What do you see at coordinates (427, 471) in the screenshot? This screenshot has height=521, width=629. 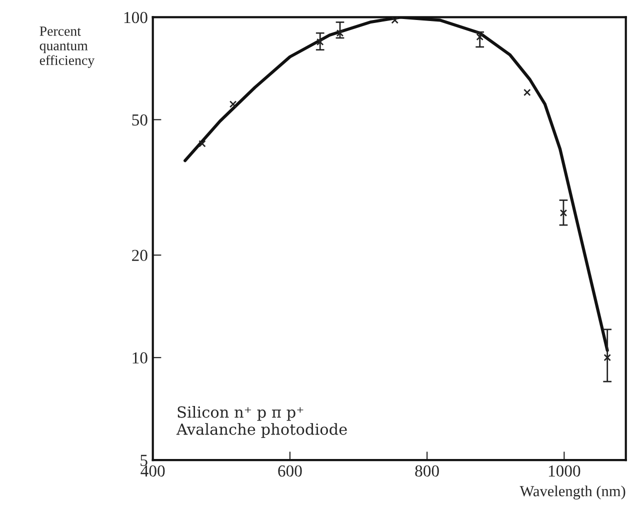 I see `x-tick-label: 800` at bounding box center [427, 471].